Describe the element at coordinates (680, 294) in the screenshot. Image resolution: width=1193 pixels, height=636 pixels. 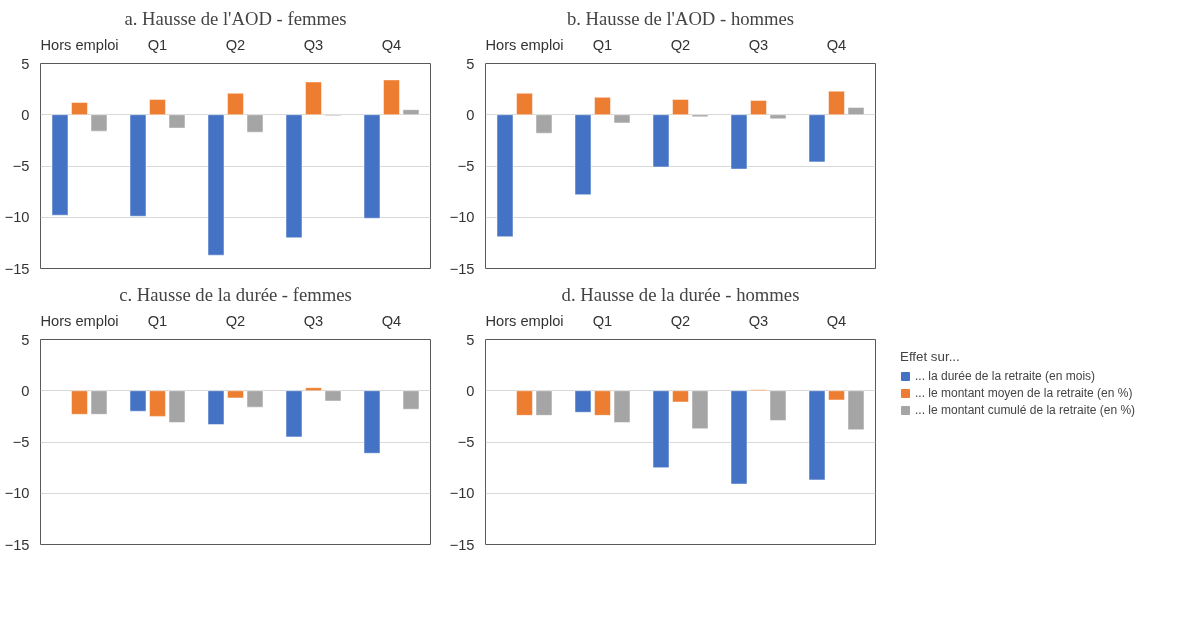
I see `chart-title: d. Hausse de la durée - hommes` at that location.